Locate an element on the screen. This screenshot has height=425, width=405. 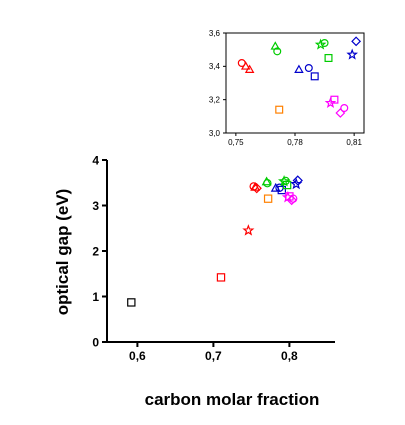
y-tick-label: 4 is located at coordinates (95, 160).